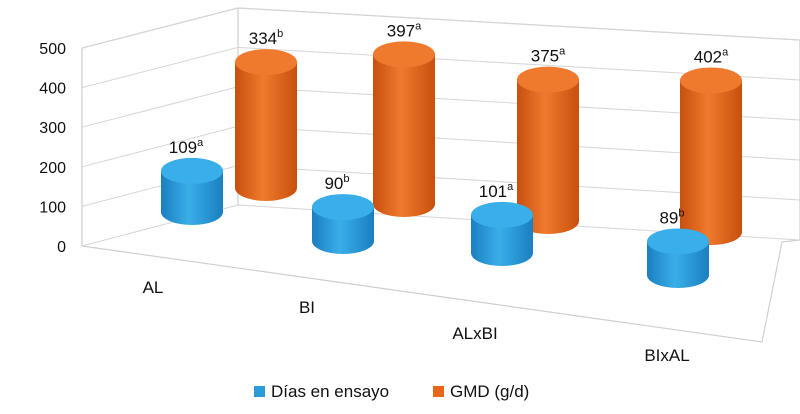  I want to click on category-label: BIxAL, so click(666, 355).